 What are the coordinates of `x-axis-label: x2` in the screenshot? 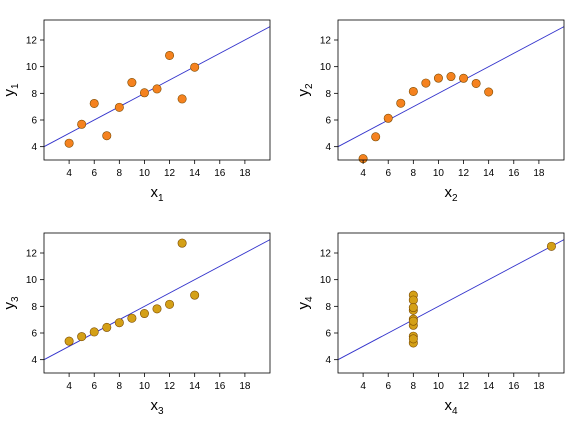 It's located at (451, 194).